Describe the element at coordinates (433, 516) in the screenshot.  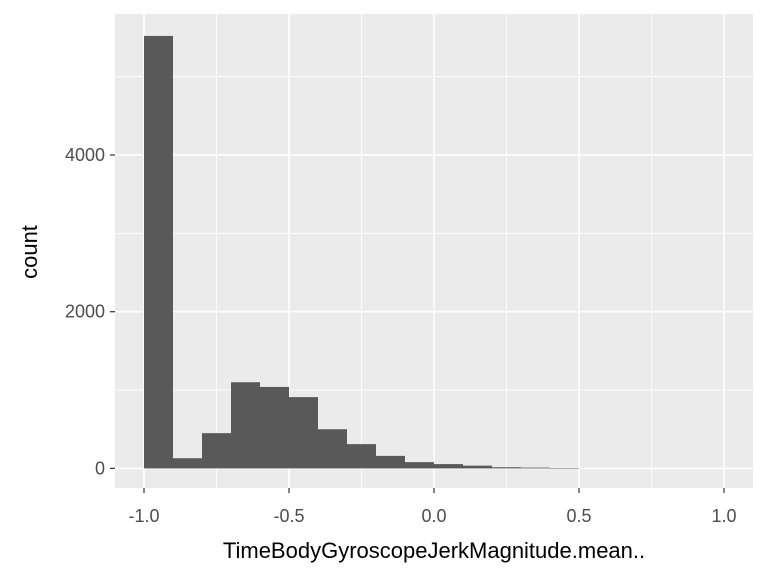
I see `x-tick-label: 0.0` at that location.